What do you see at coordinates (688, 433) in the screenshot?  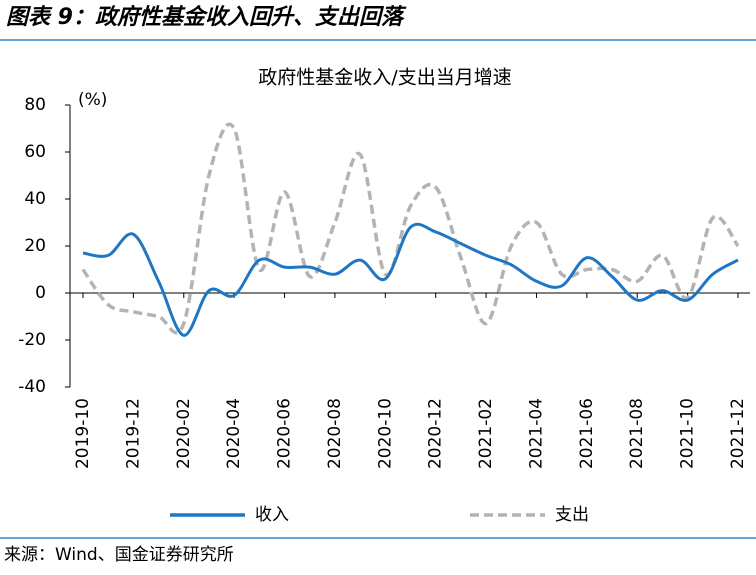 I see `x-tick-label: 2021-10` at bounding box center [688, 433].